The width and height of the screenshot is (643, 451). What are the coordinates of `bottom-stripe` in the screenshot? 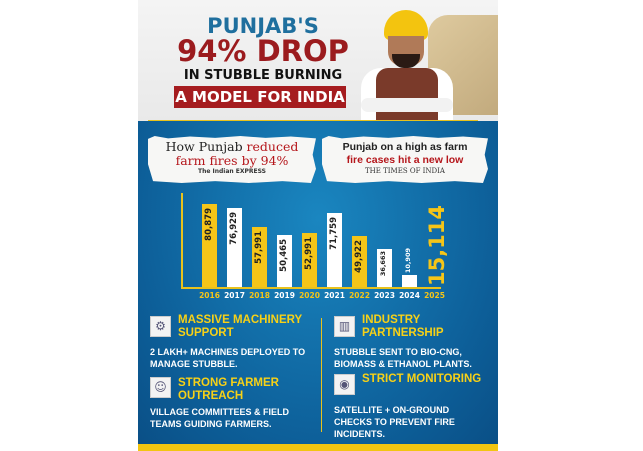 It's located at (318, 447).